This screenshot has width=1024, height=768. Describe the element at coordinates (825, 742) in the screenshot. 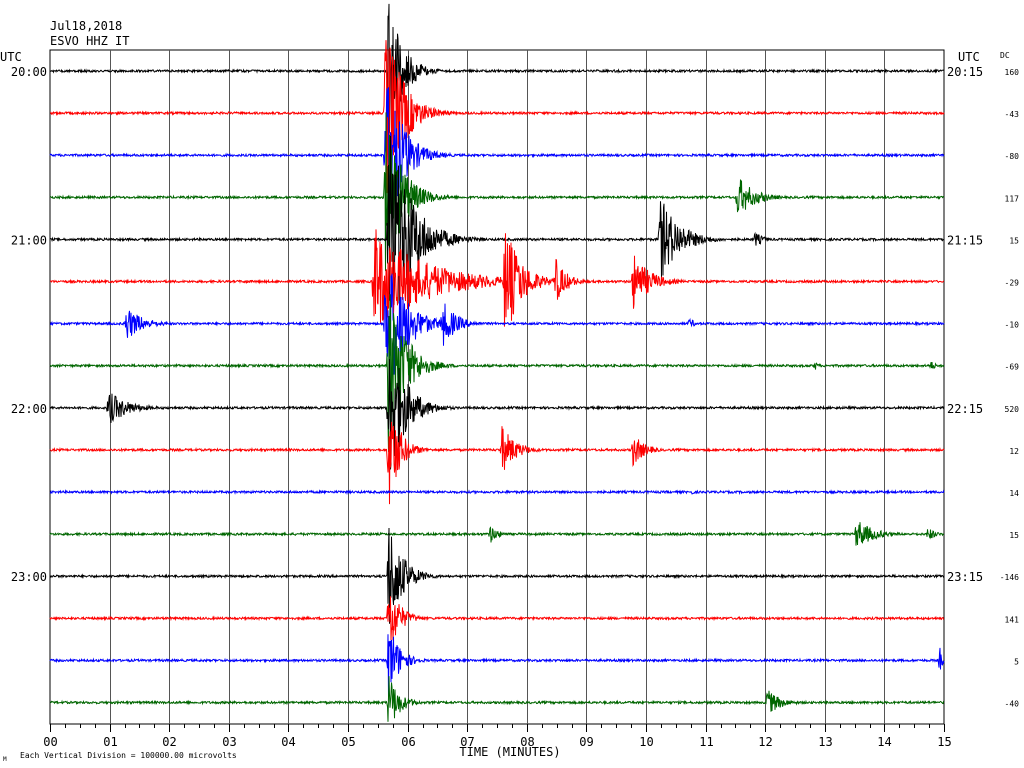

I see `x-tick-label: 13` at that location.